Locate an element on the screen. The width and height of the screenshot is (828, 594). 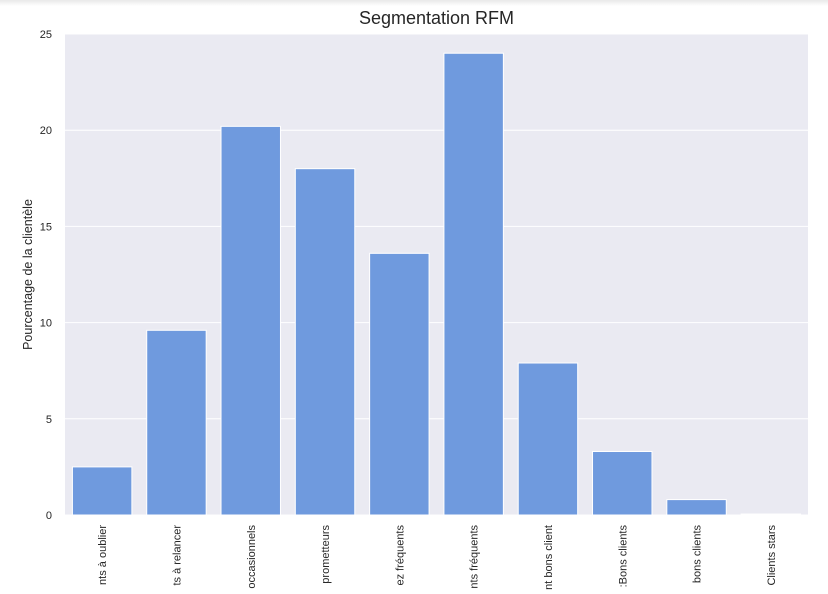
y-tick-label: 15 is located at coordinates (46, 227).